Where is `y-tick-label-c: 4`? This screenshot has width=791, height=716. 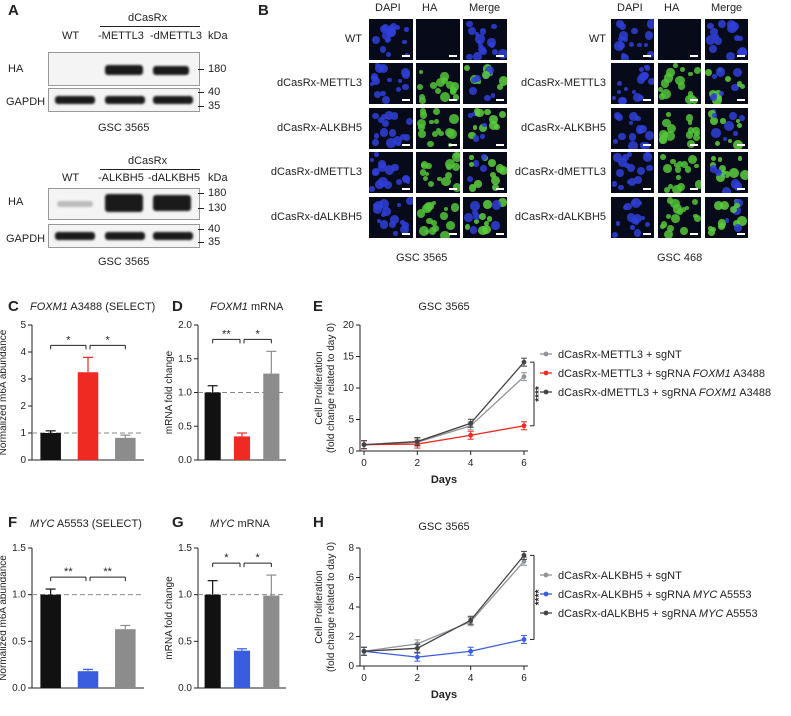 y-tick-label-c: 4 is located at coordinates (23, 352).